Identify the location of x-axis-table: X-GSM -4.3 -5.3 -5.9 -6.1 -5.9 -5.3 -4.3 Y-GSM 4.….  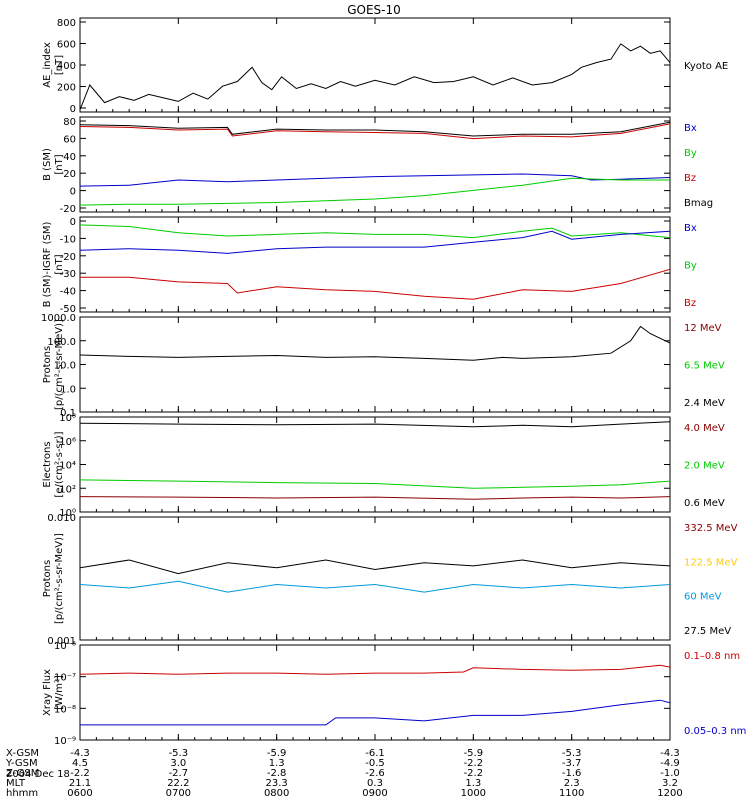
(344, 773).